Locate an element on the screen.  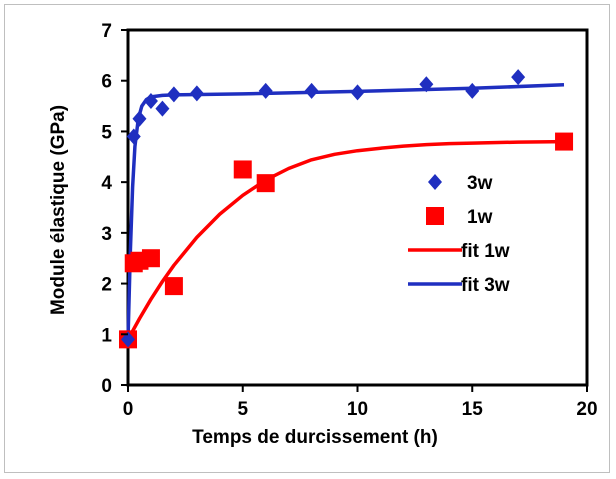
x-tick-label: 15 is located at coordinates (473, 409).